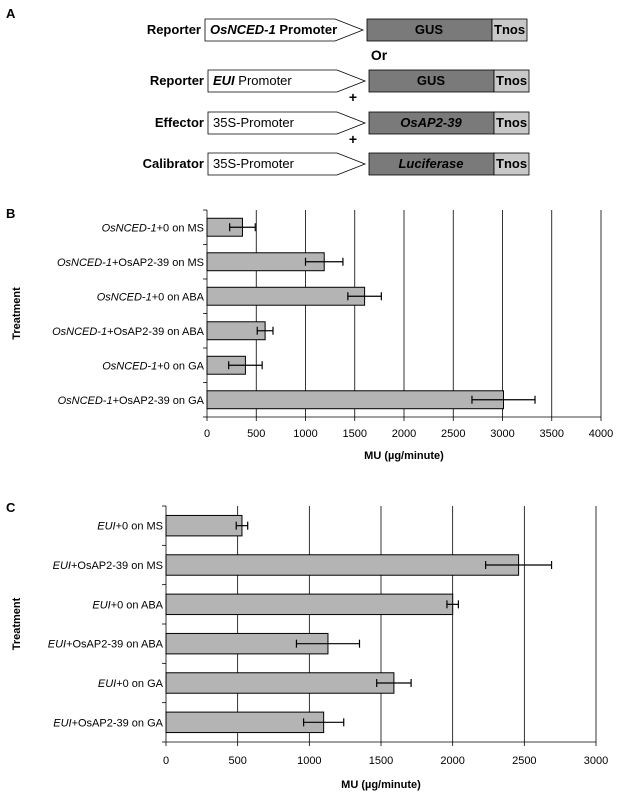 This screenshot has width=623, height=800. What do you see at coordinates (379, 55) in the screenshot?
I see `construct-connector: Or` at bounding box center [379, 55].